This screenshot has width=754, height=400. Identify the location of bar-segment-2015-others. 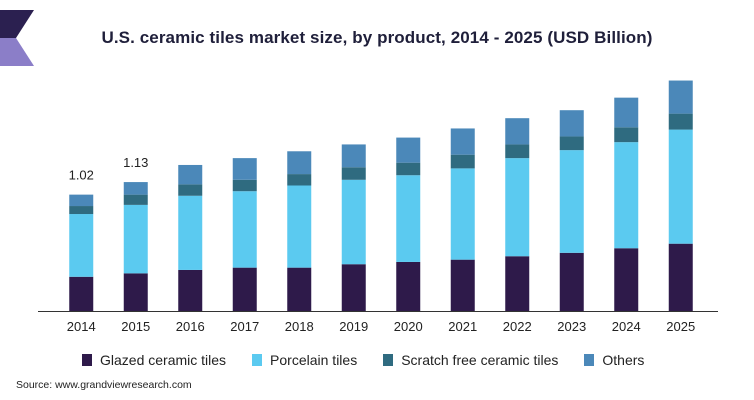
(135, 188).